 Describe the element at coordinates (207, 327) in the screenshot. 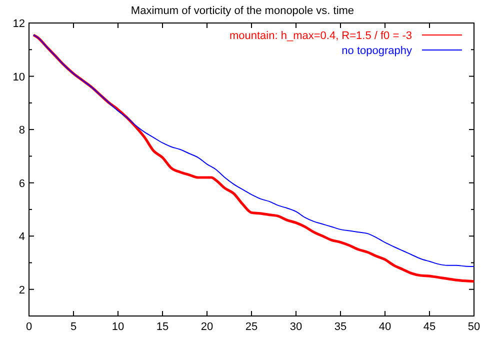

I see `x-tick-label: 20` at that location.